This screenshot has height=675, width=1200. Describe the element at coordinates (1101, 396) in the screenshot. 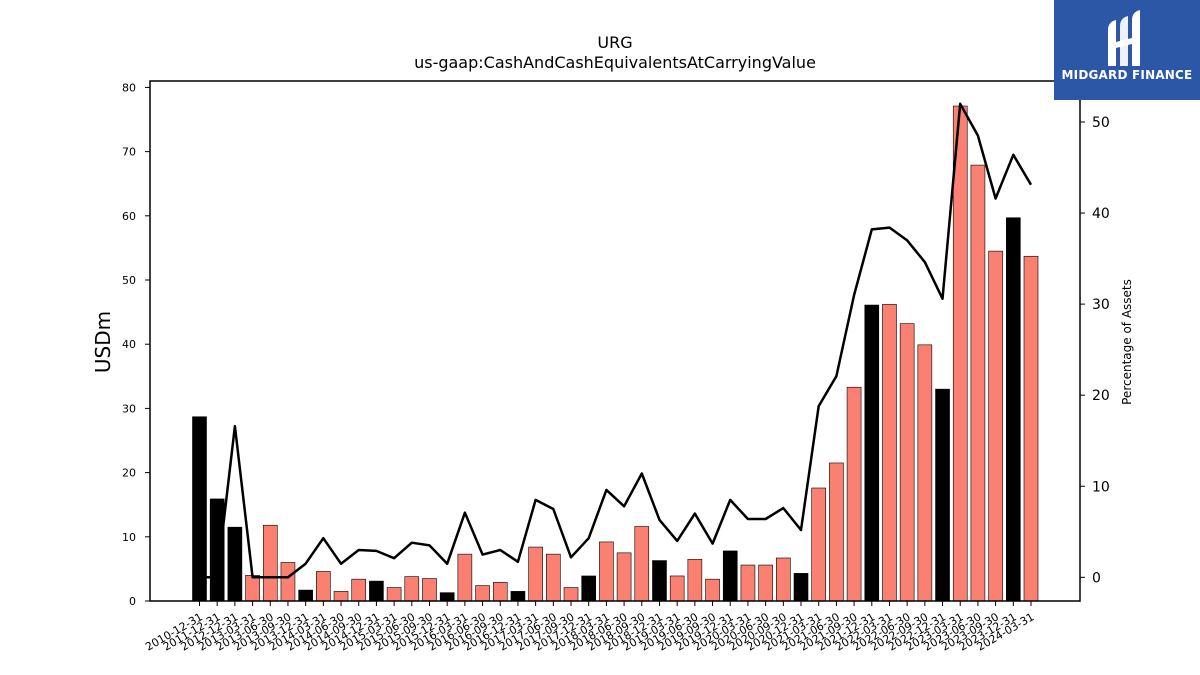

I see `y2-tick-label: 20` at that location.